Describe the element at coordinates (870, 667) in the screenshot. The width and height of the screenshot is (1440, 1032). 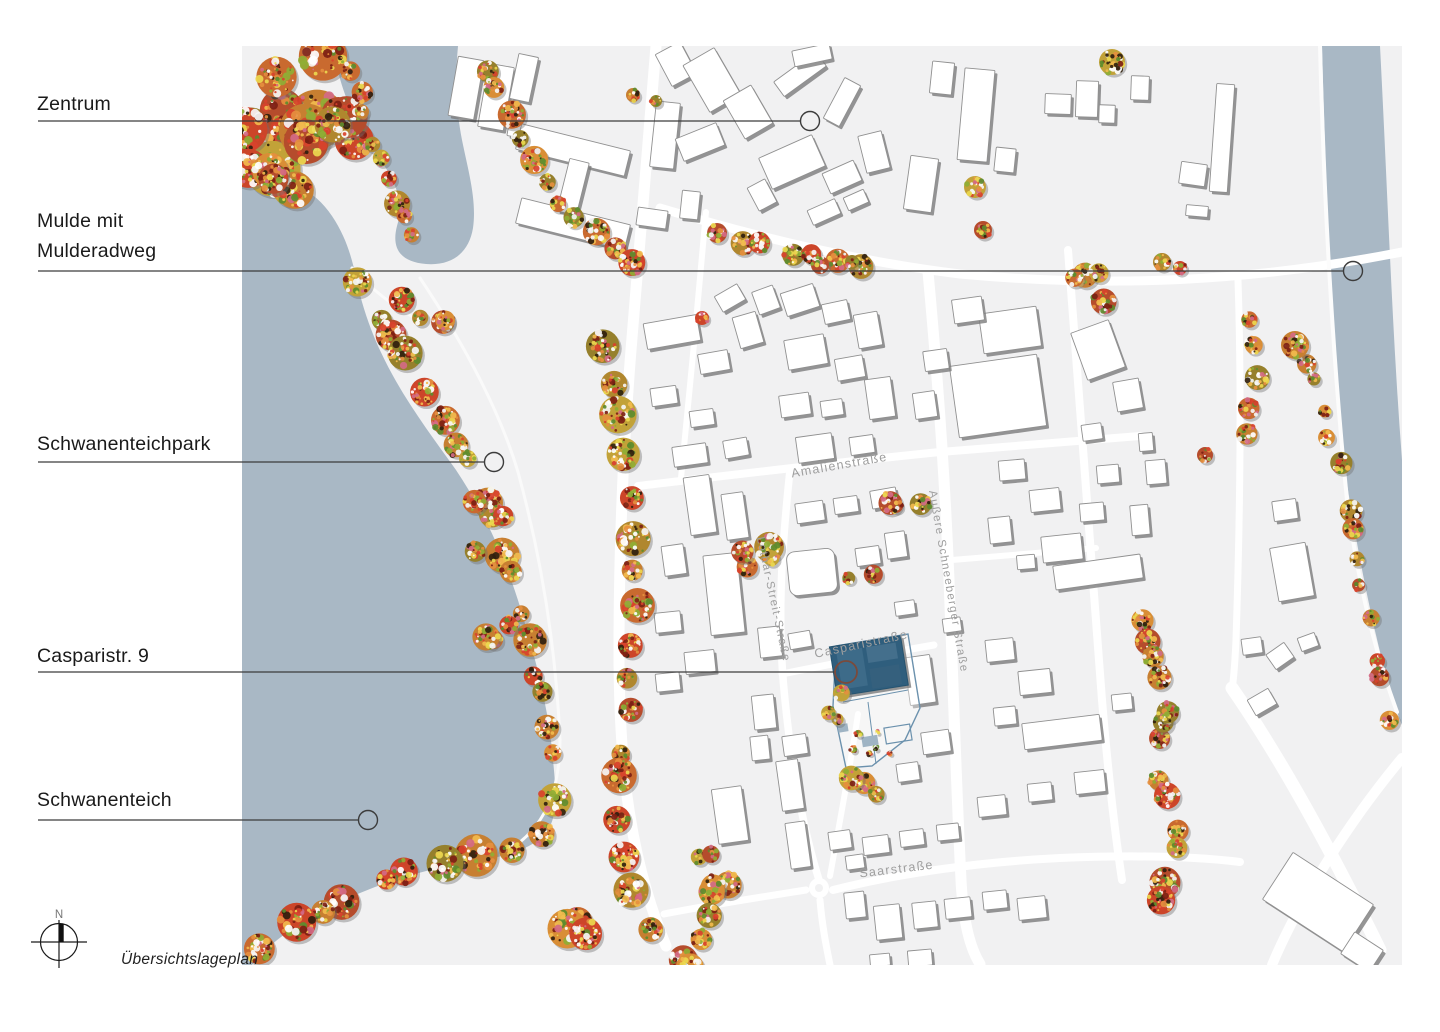
I see `site-building` at that location.